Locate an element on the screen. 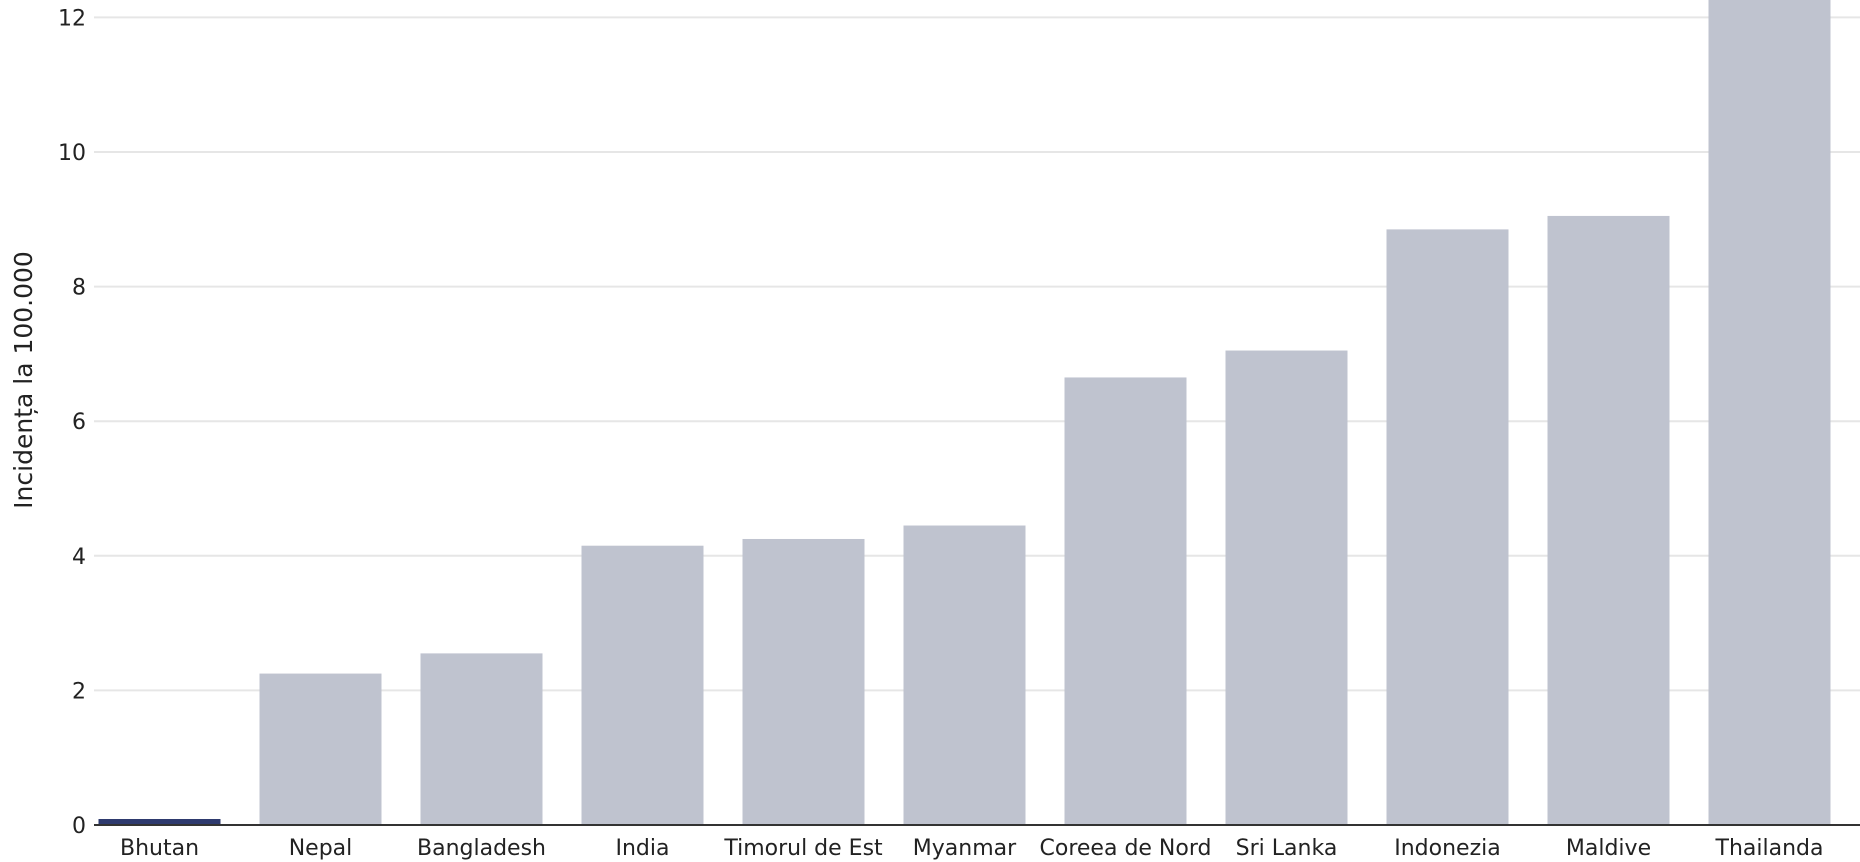 The image size is (1860, 862). bar-maldive is located at coordinates (1608, 520).